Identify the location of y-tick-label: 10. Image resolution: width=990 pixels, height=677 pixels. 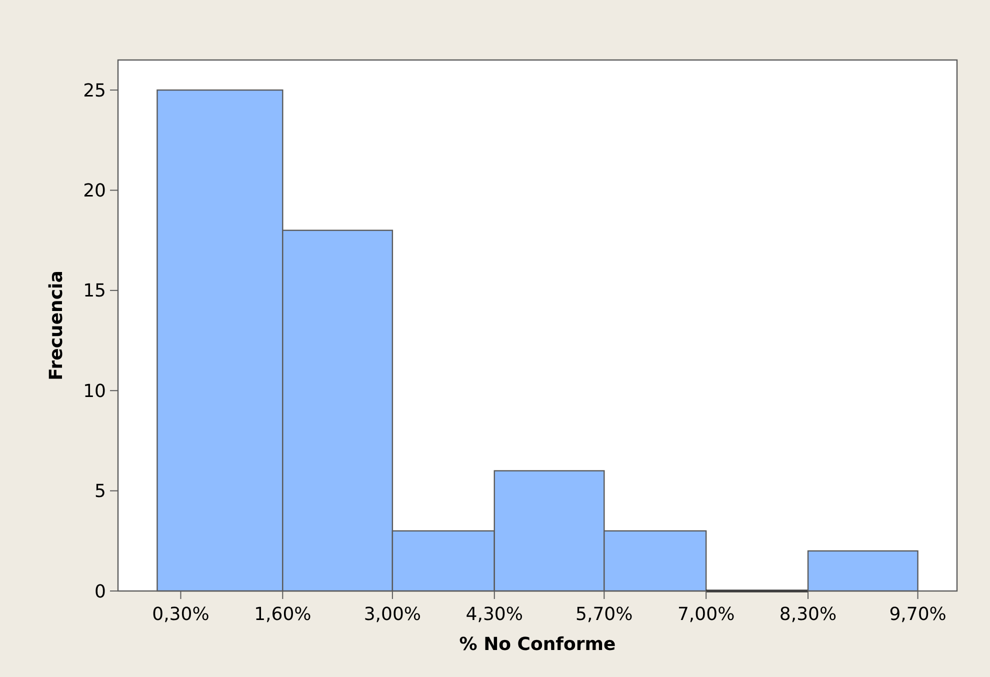
(94, 391).